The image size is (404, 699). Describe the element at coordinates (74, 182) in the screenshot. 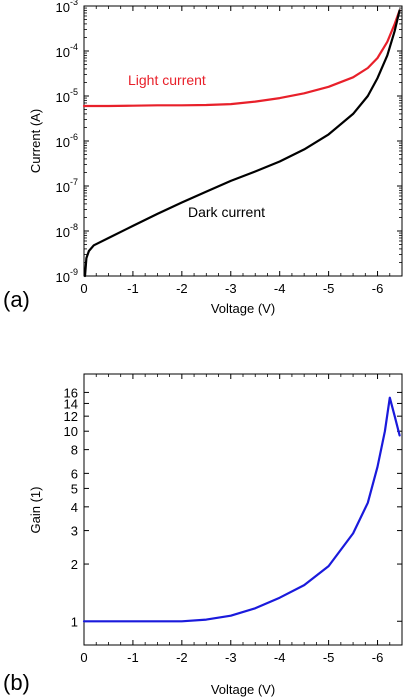

I see `y-tick-exponent: -7` at that location.